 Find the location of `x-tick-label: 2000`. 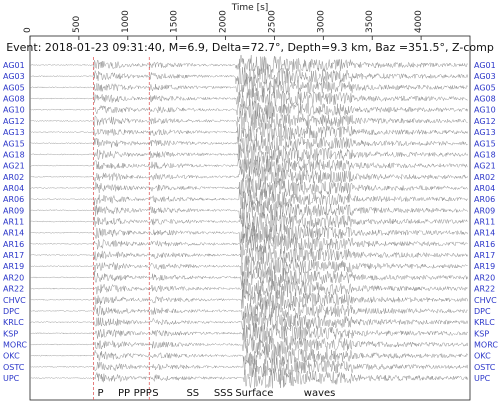

x-tick-label: 2000 is located at coordinates (224, 21).